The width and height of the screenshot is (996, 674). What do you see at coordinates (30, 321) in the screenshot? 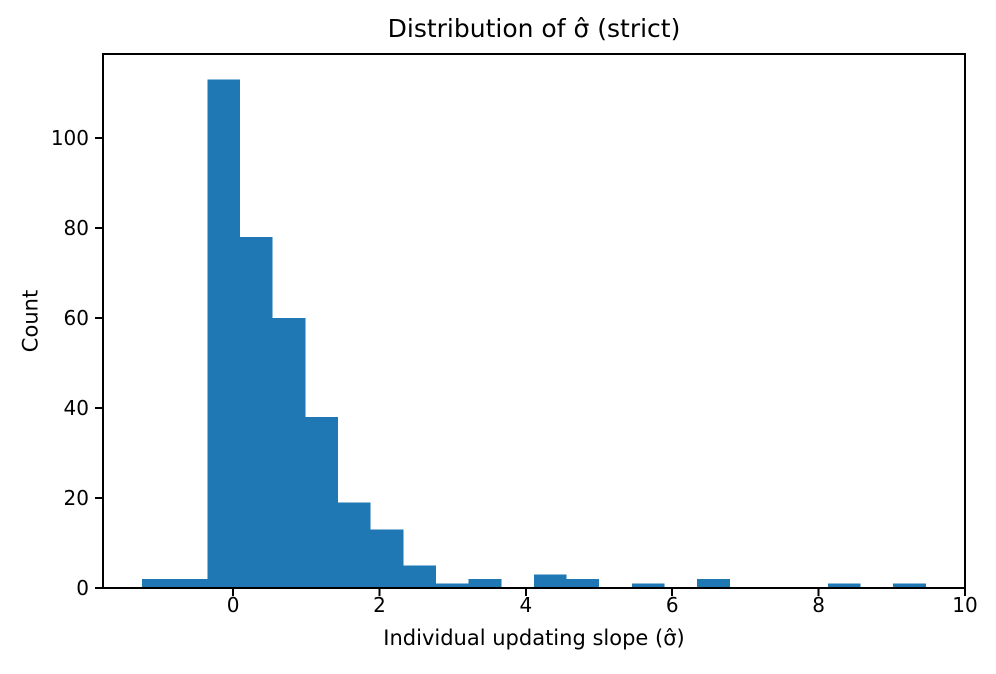
I see `y-axis-label: Count` at bounding box center [30, 321].